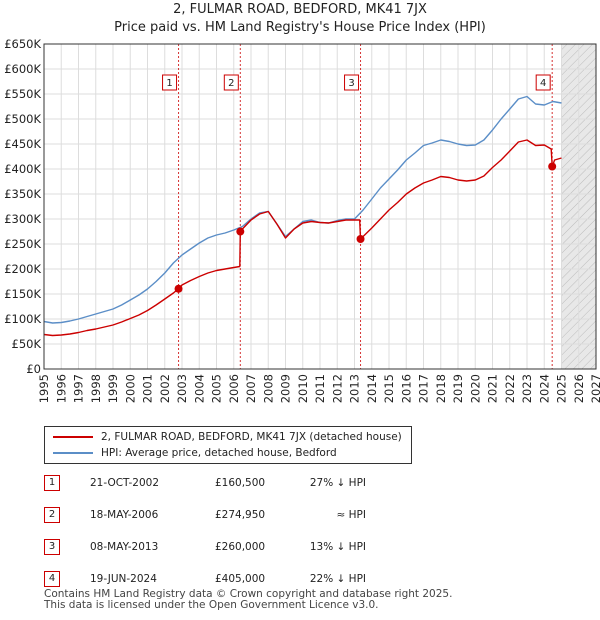  Describe the element at coordinates (337, 547) in the screenshot. I see `sale-delta-3: 13% ↓ HPI` at that location.